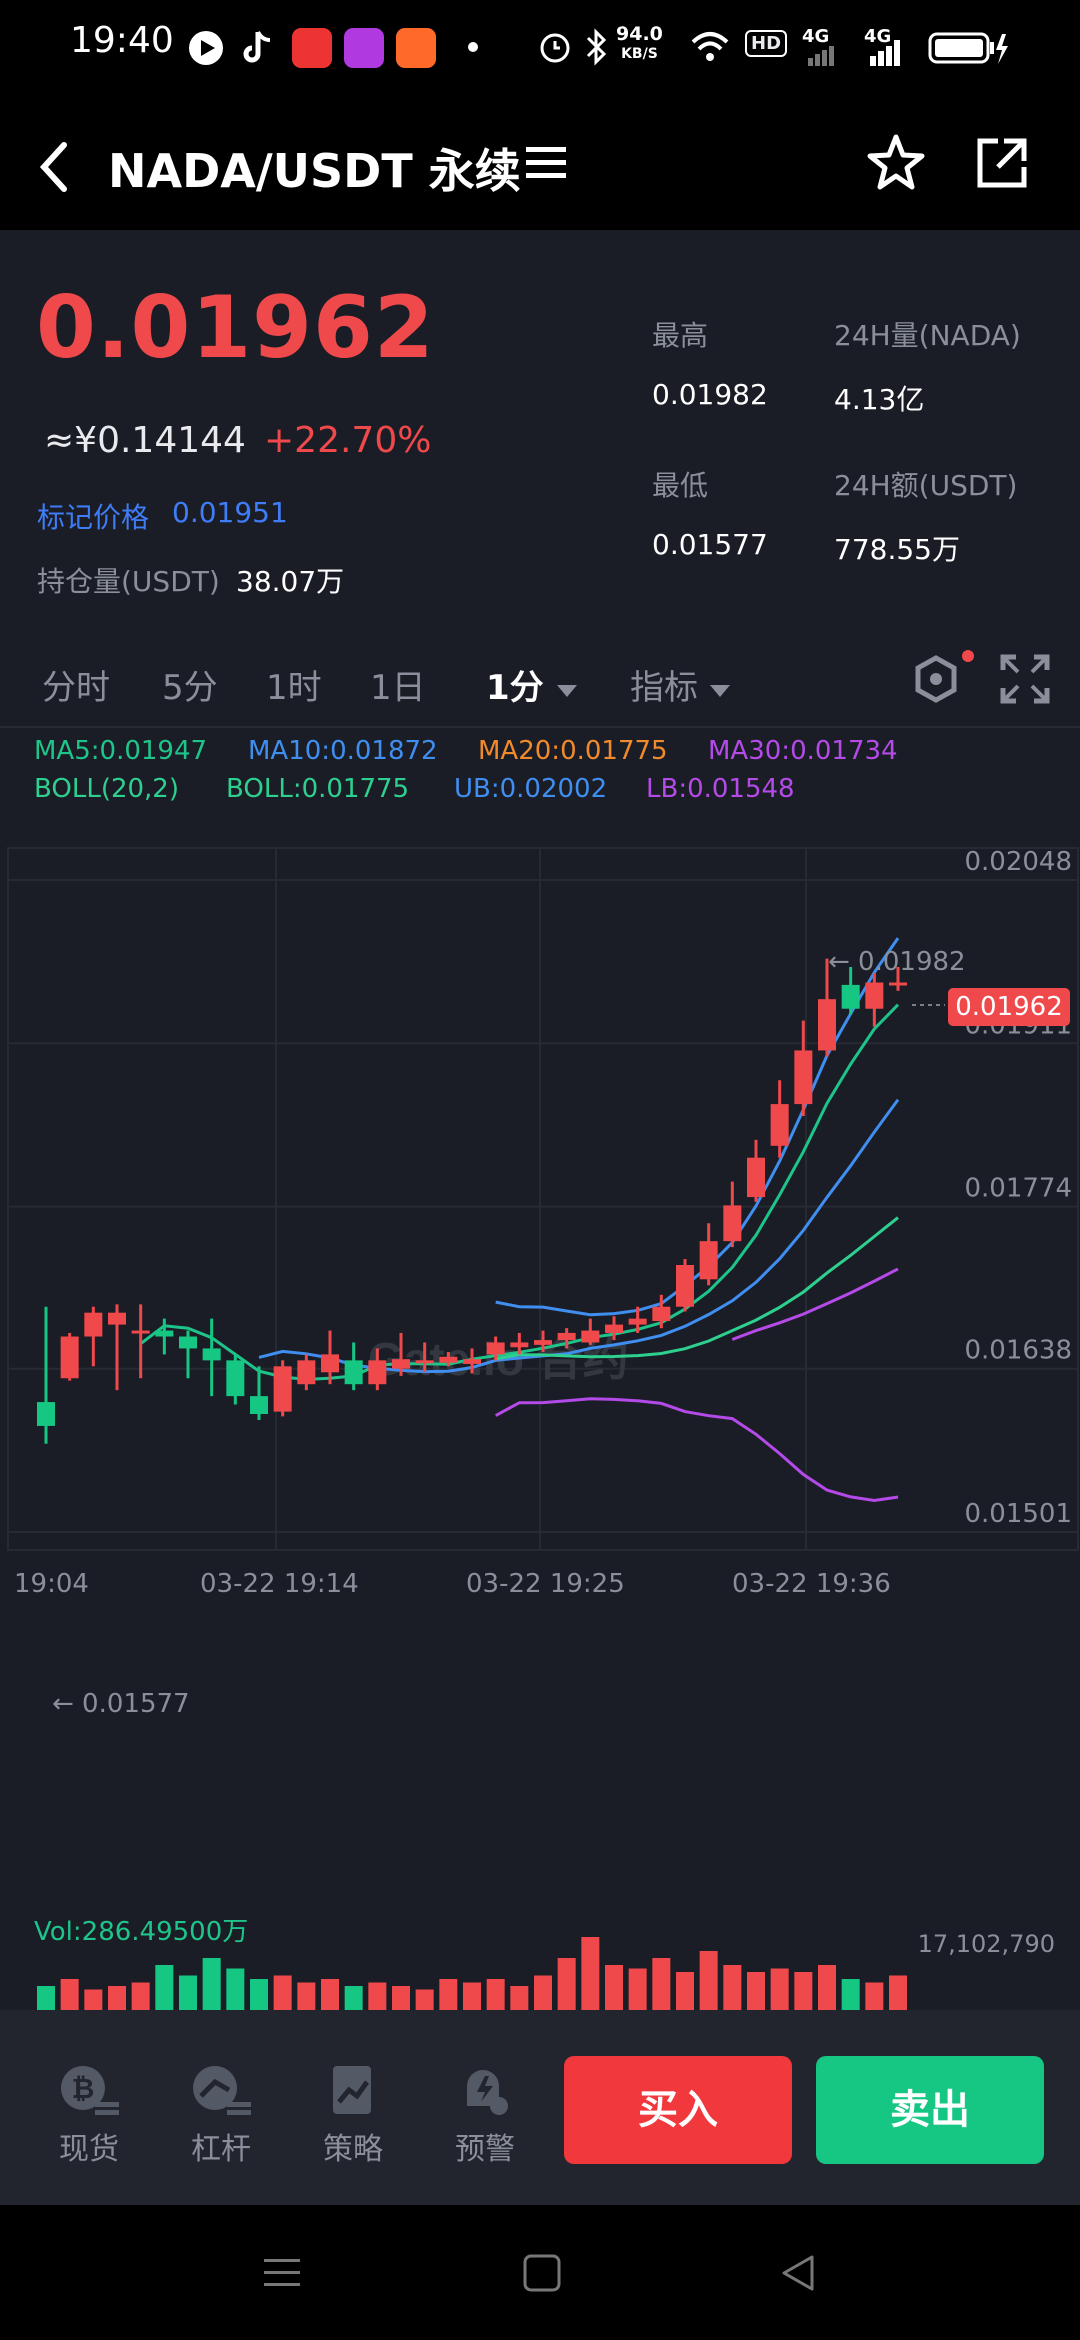 The width and height of the screenshot is (1080, 2340). Describe the element at coordinates (1002, 163) in the screenshot. I see `share-icon` at that location.